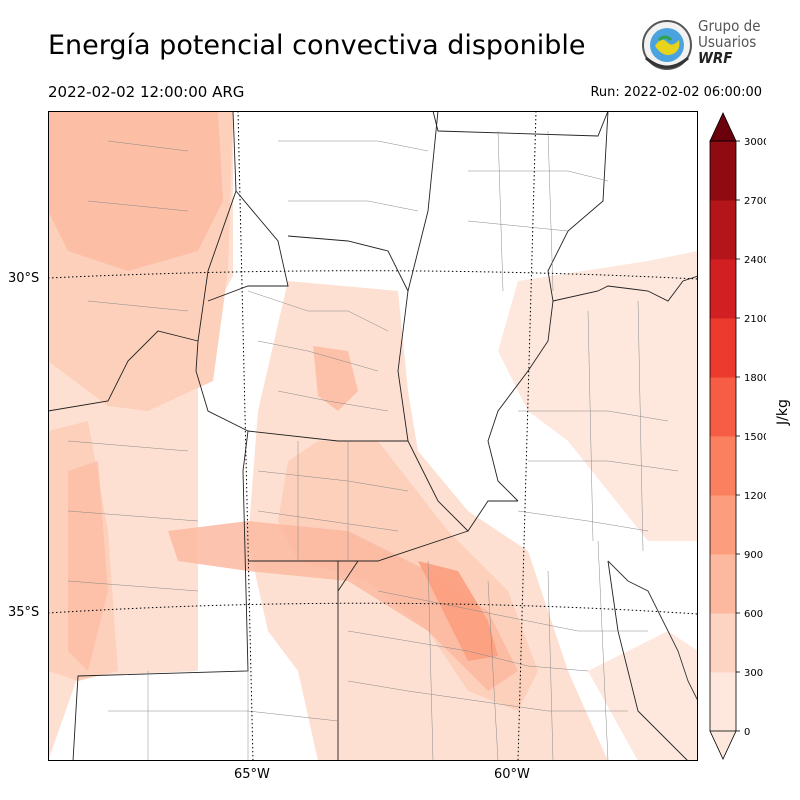 This screenshot has width=800, height=800. I want to click on colorbar-svg: 0 300 600 900 1200 1500 1800 2100 2400 2700 3000, so click(739, 436).